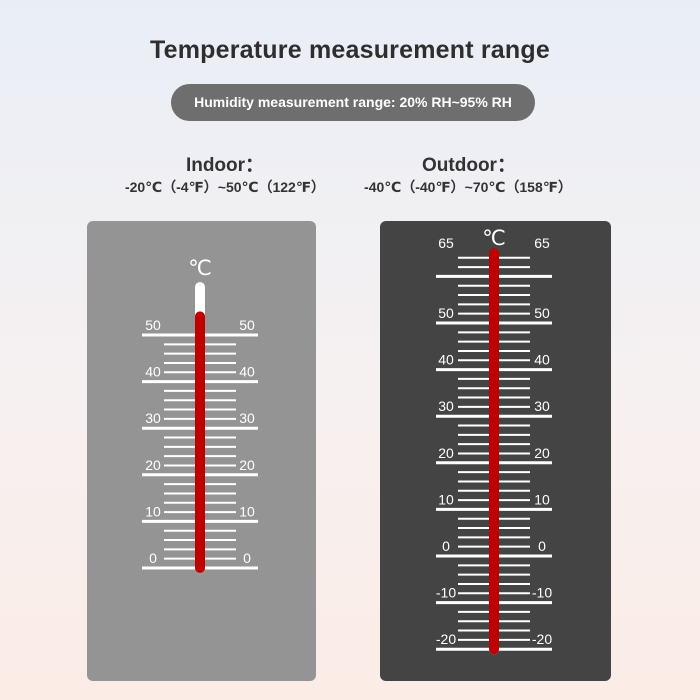 The image size is (700, 700). I want to click on page-title: Temperature measurement range, so click(350, 50).